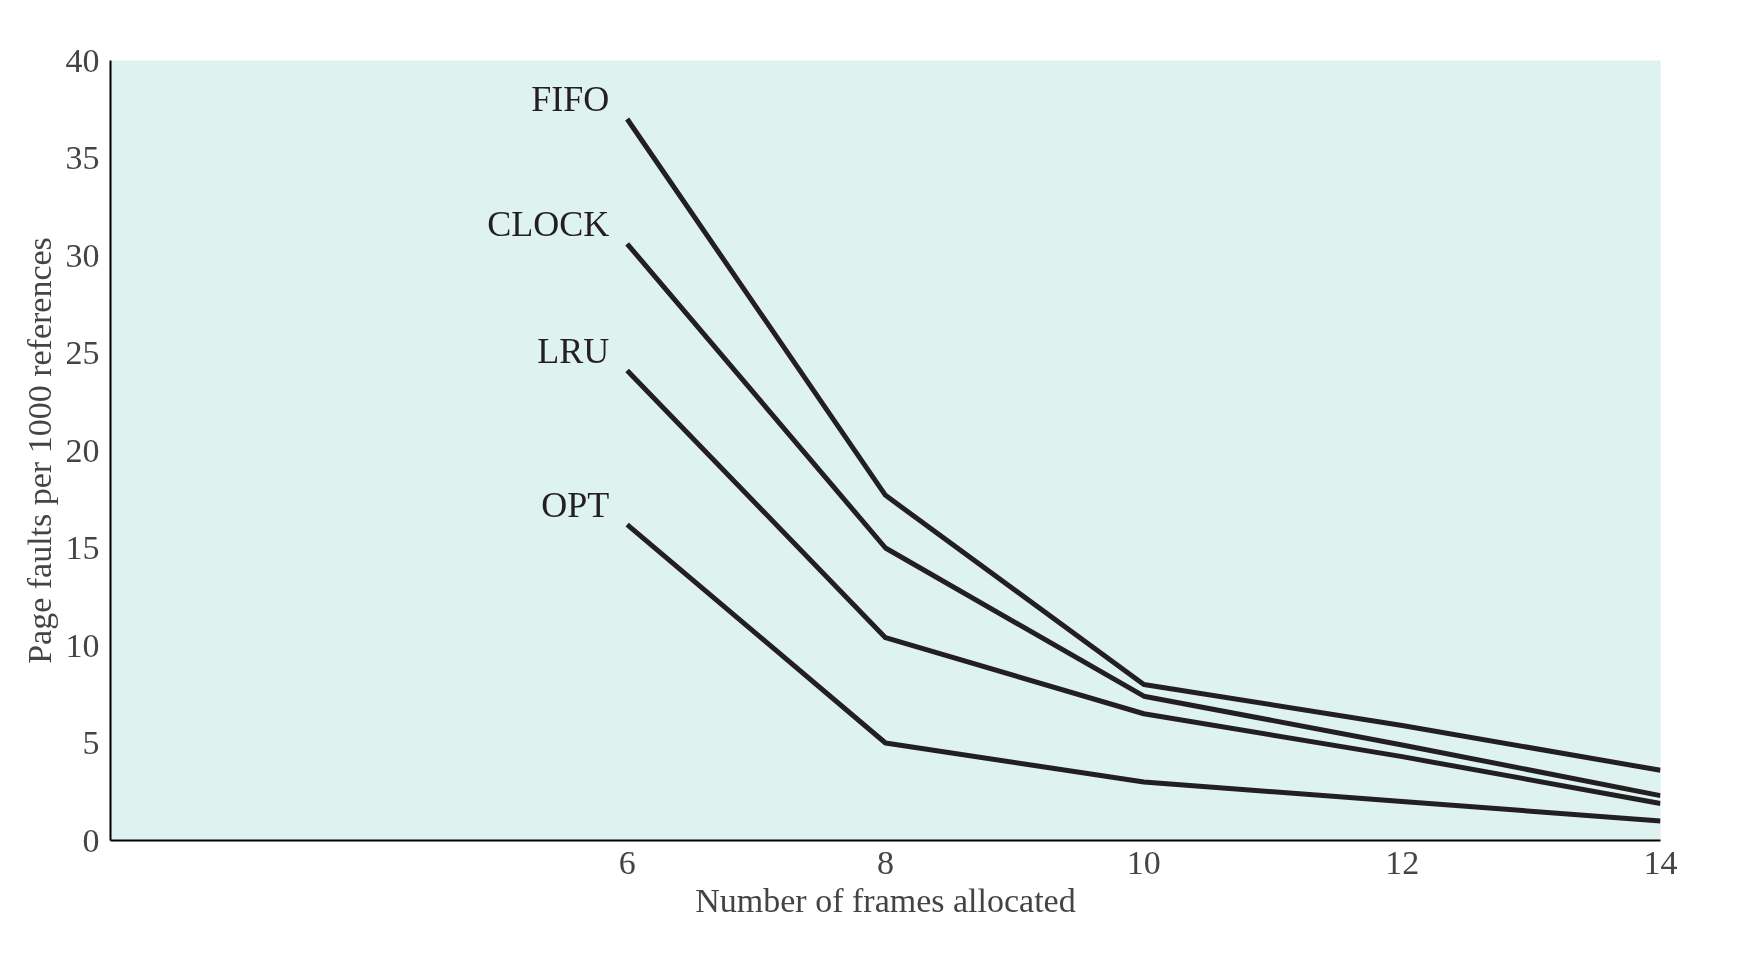 The height and width of the screenshot is (968, 1744). I want to click on x-tick-label: 14, so click(1660, 862).